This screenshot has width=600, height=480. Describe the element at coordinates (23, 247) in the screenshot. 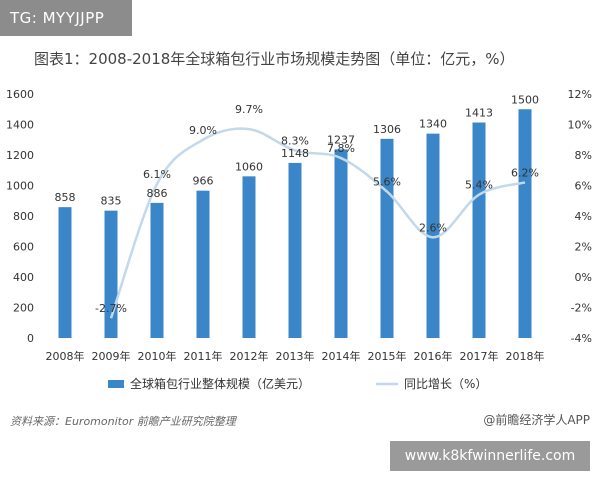

I see `left-tick-label: 600` at that location.